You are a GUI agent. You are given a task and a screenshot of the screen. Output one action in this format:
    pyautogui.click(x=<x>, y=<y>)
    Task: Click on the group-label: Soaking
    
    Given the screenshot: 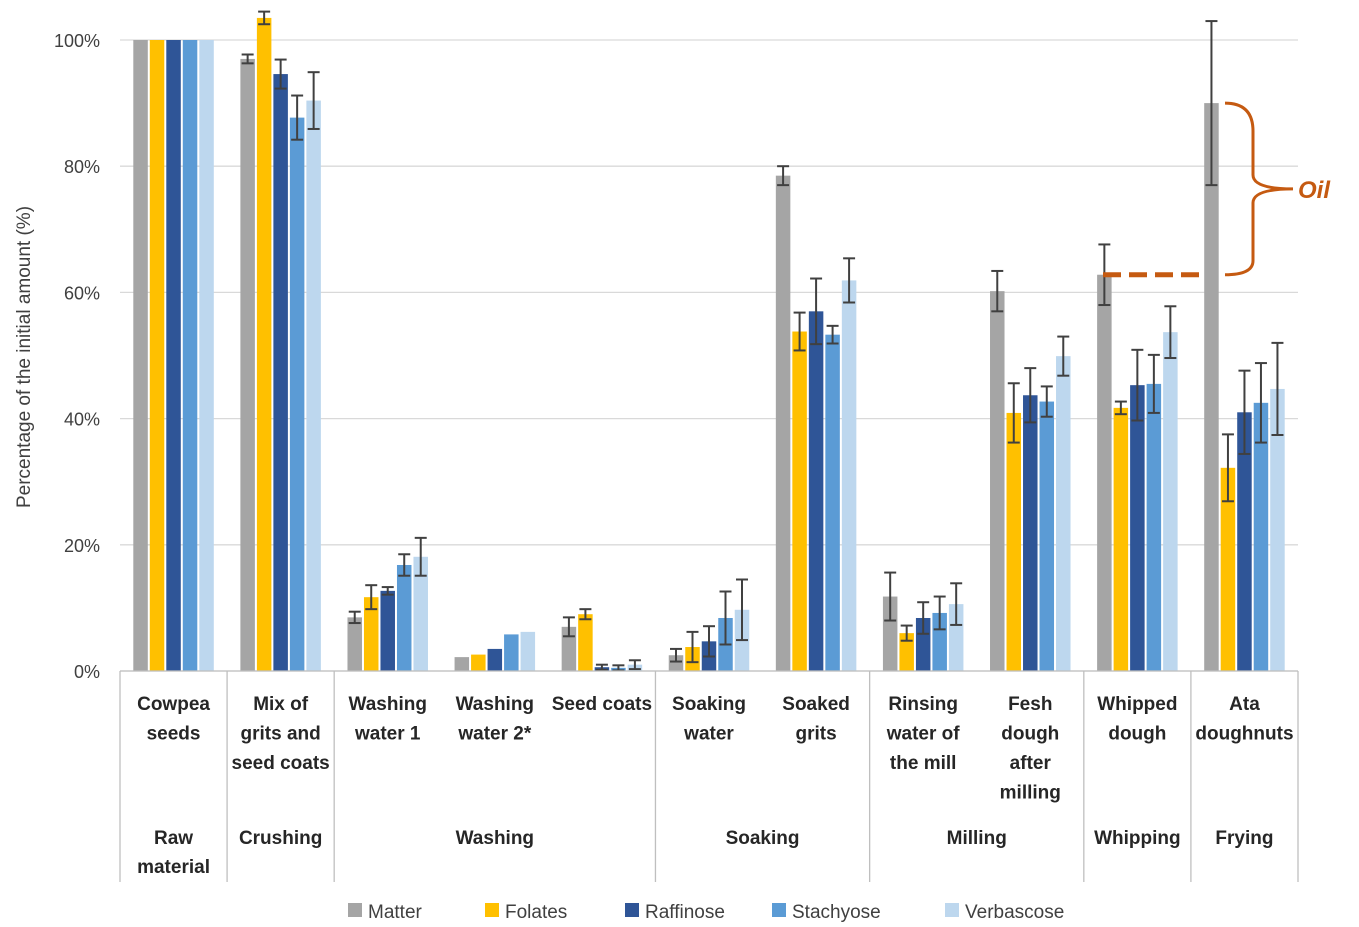 What is the action you would take?
    pyautogui.click(x=763, y=838)
    